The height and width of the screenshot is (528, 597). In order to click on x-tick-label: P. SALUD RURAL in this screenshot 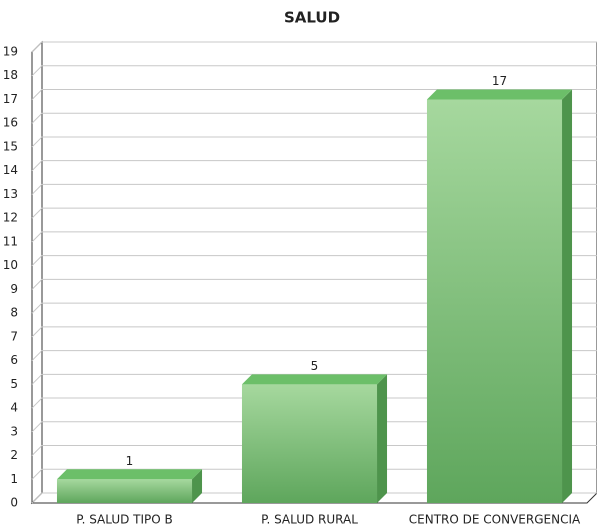, I will do `click(309, 520)`.